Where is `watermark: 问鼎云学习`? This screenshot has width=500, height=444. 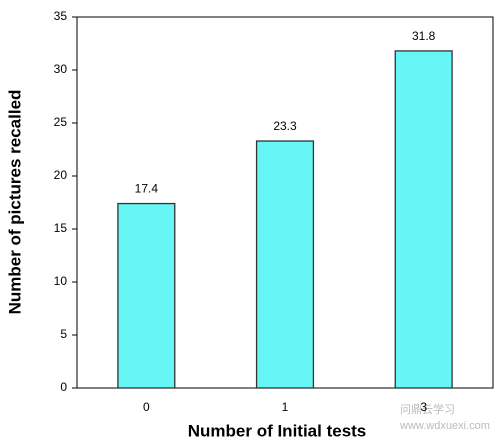
watermark: 问鼎云学习 is located at coordinates (427, 409).